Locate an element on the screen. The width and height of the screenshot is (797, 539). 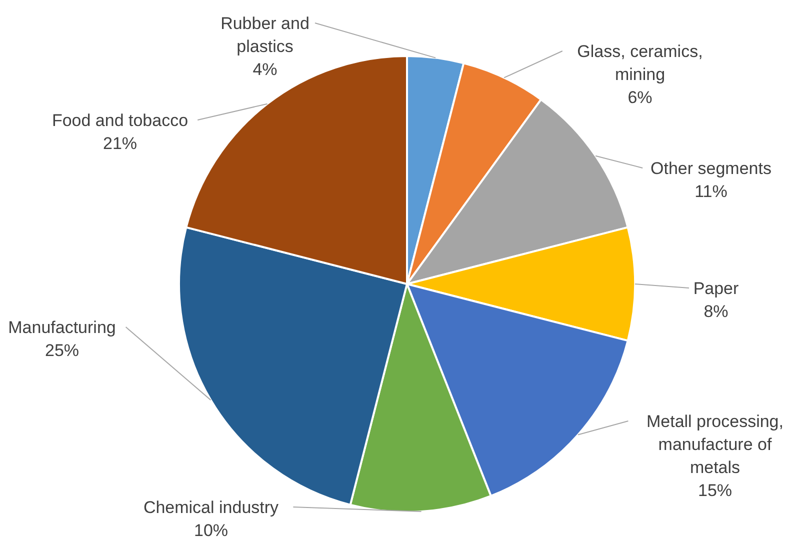
data-label: 11% is located at coordinates (711, 191).